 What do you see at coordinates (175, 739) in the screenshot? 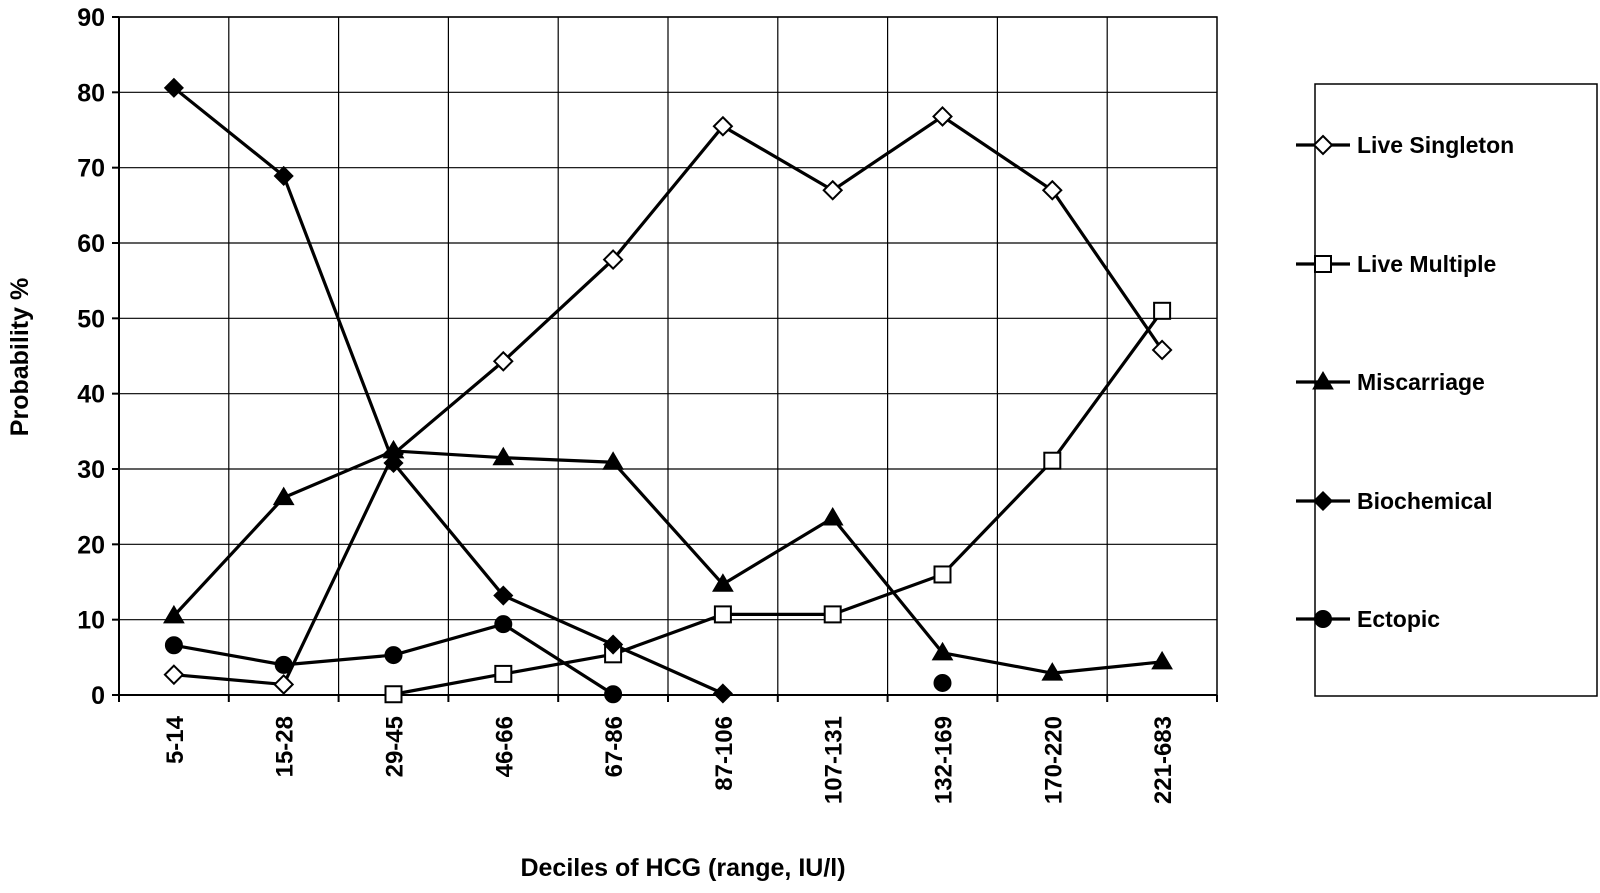
I see `x-tick-label: 5-14` at bounding box center [175, 739].